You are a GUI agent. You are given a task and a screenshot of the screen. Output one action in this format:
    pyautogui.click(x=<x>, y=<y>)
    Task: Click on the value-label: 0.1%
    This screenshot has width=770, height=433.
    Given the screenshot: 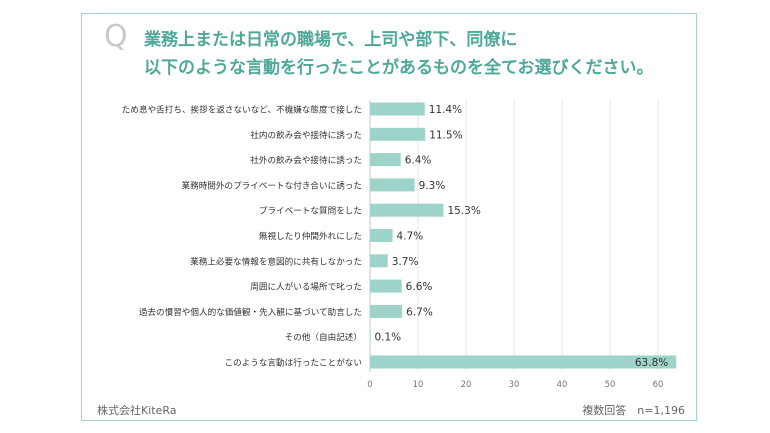 What is the action you would take?
    pyautogui.click(x=387, y=338)
    